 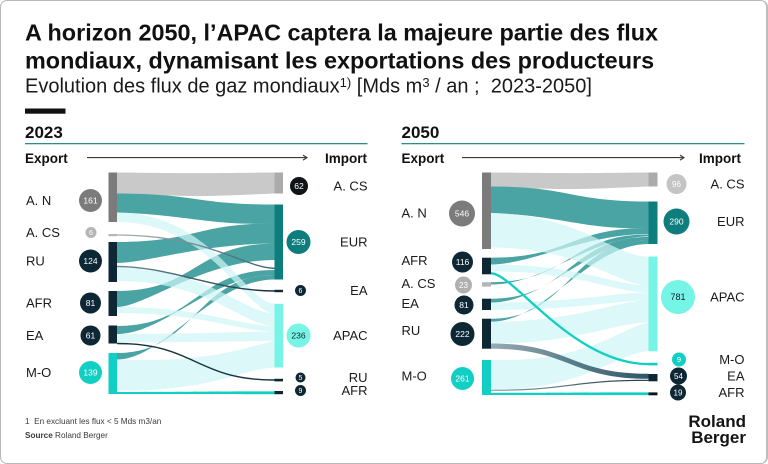 I want to click on svg-text: 23, so click(x=463, y=285).